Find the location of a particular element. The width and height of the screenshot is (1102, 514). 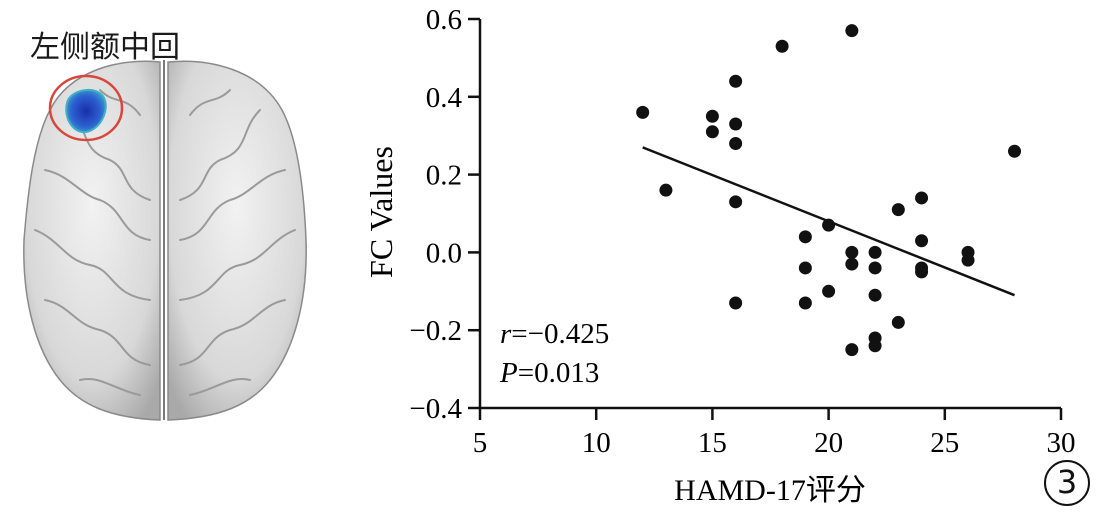

panel-number-badge: 3 is located at coordinates (1067, 483).